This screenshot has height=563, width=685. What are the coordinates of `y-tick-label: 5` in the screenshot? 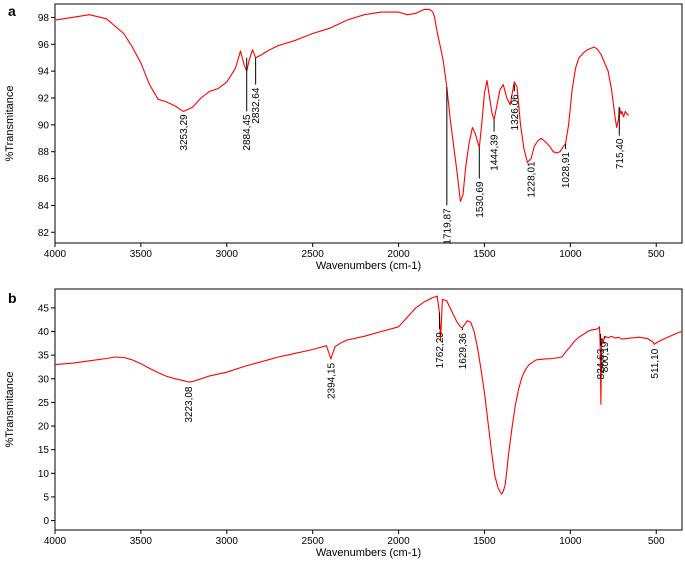 It's located at (46, 497).